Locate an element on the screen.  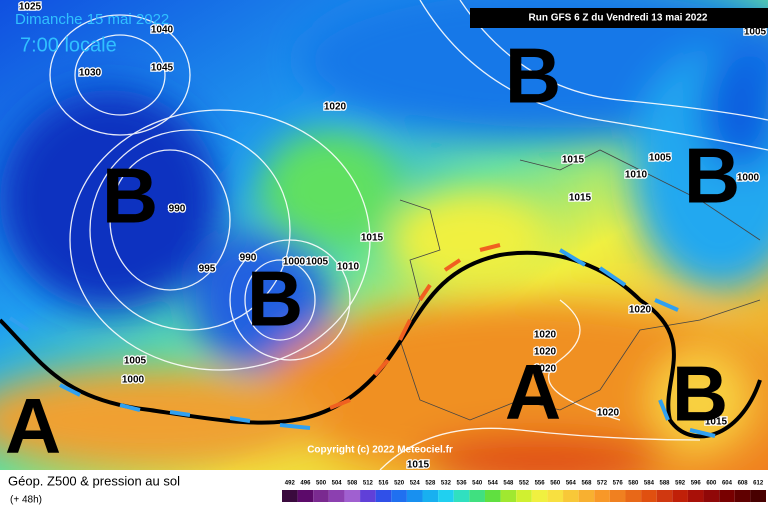
legend-value: 532 is located at coordinates (446, 484).